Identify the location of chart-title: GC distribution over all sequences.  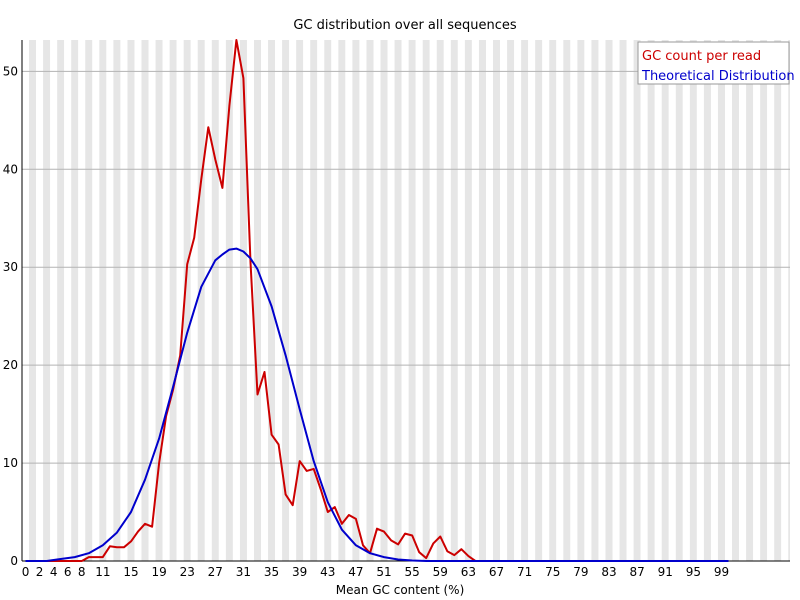
(405, 25).